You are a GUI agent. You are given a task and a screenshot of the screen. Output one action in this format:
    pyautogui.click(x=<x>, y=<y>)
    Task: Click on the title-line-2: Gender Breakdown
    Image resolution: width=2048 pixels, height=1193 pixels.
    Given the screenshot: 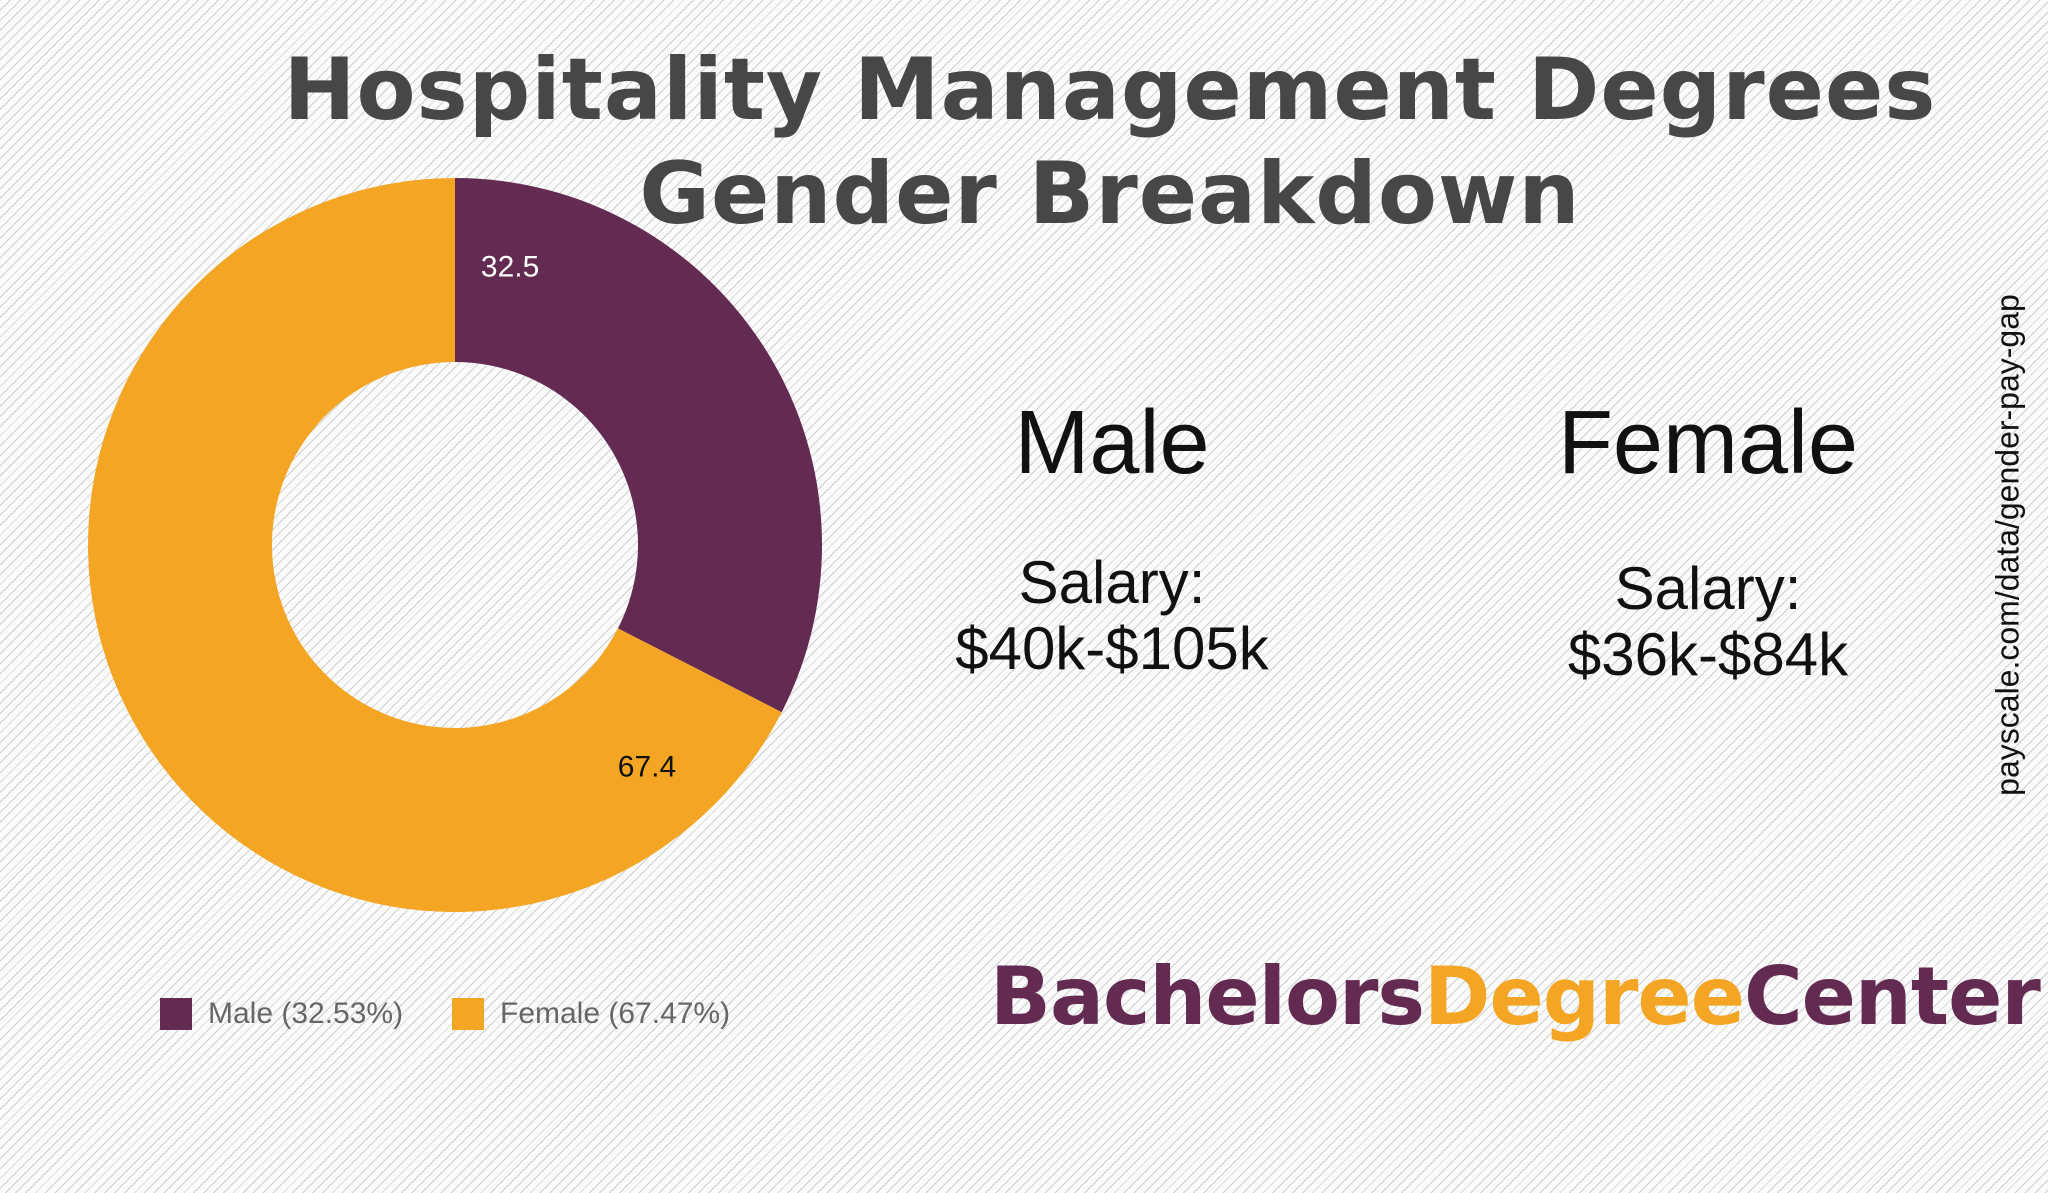 What is the action you would take?
    pyautogui.click(x=1110, y=194)
    